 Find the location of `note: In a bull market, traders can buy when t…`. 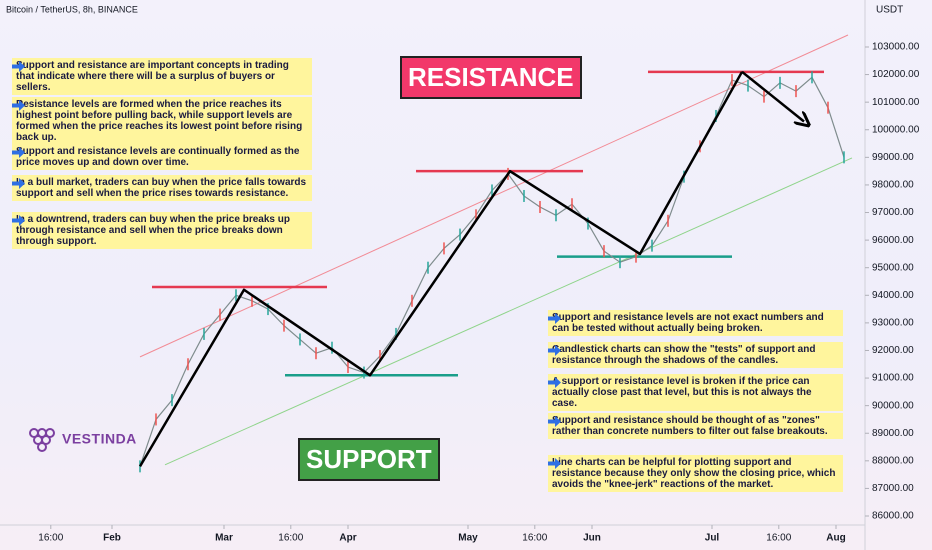

note: In a bull market, traders can buy when t… is located at coordinates (162, 188).